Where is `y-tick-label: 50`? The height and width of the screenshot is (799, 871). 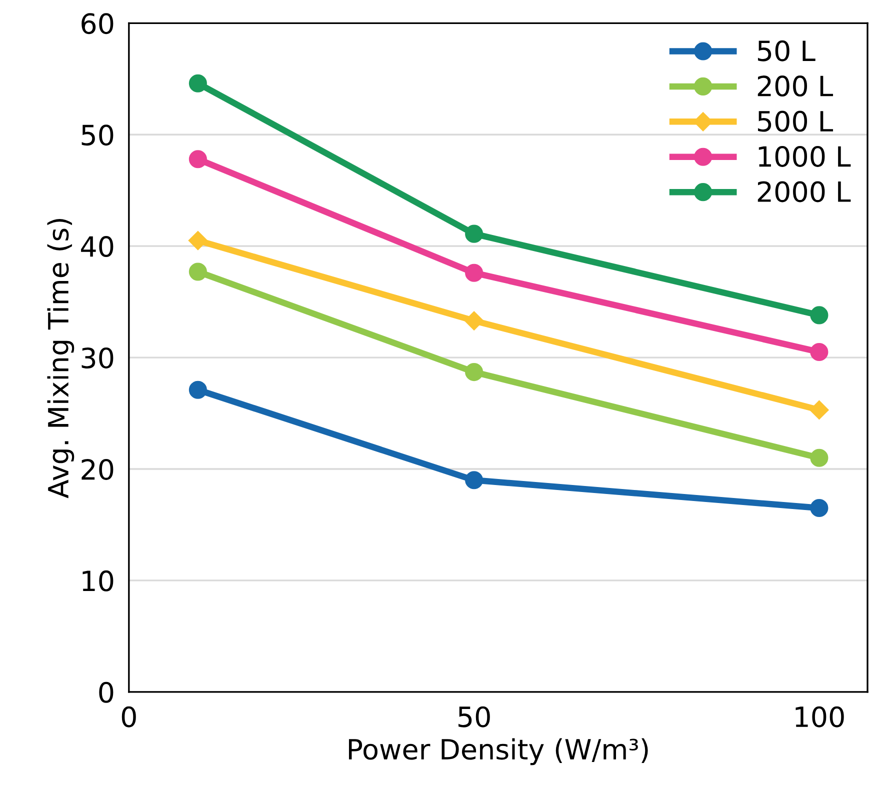
y-tick-label: 50 is located at coordinates (98, 135).